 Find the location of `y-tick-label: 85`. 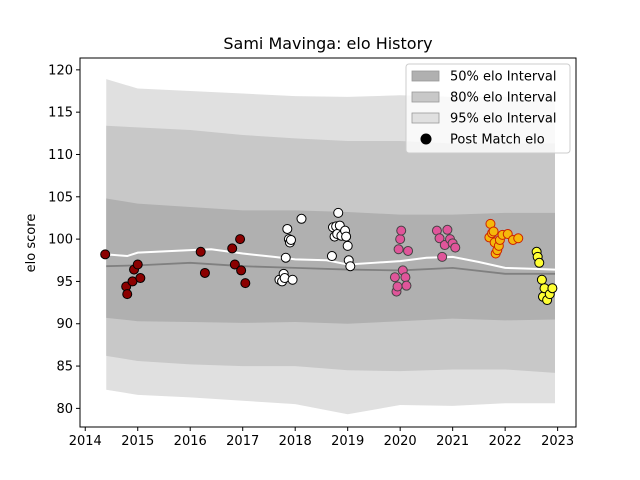

y-tick-label: 85 is located at coordinates (64, 367).